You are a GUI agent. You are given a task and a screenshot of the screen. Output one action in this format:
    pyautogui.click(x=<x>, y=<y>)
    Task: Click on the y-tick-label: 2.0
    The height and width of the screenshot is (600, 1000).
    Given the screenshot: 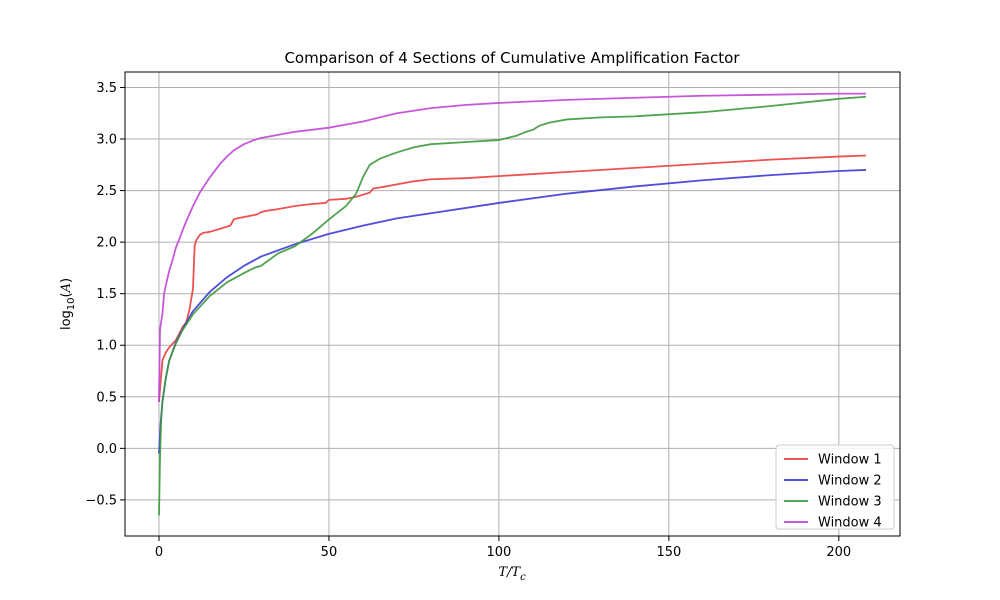 What is the action you would take?
    pyautogui.click(x=106, y=243)
    